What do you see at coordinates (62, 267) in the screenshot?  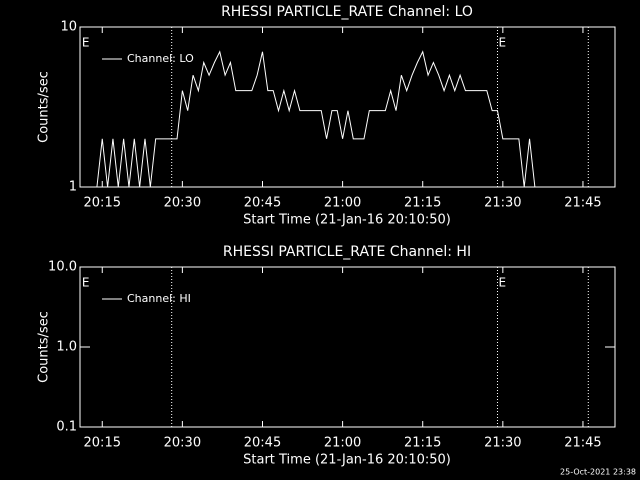 I see `y-tick-label: 10.0` at bounding box center [62, 267].